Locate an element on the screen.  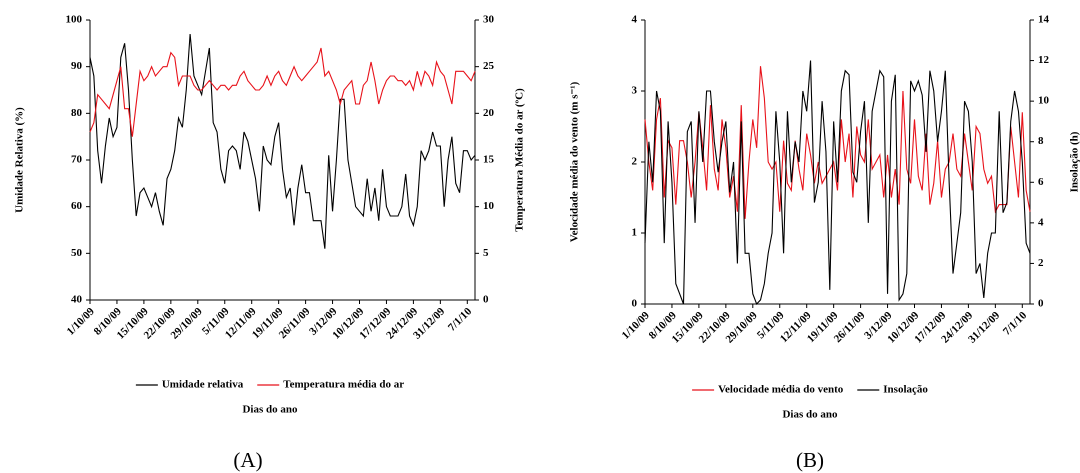
y-tick-label: 80 is located at coordinates (77, 113).